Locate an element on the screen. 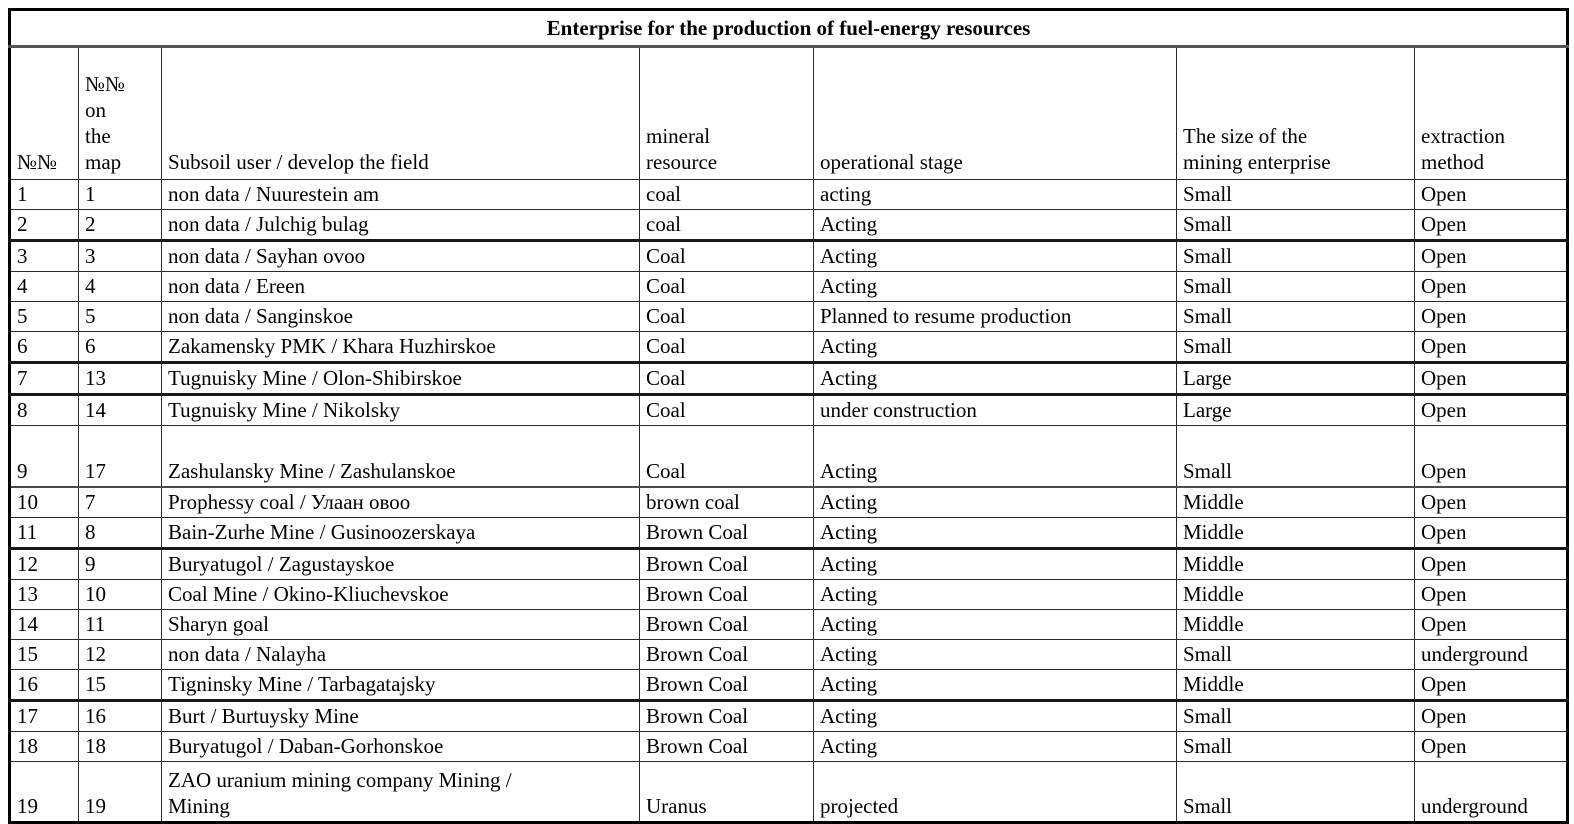  cell-subsoil-user: Sharyn goal is located at coordinates (400, 624).